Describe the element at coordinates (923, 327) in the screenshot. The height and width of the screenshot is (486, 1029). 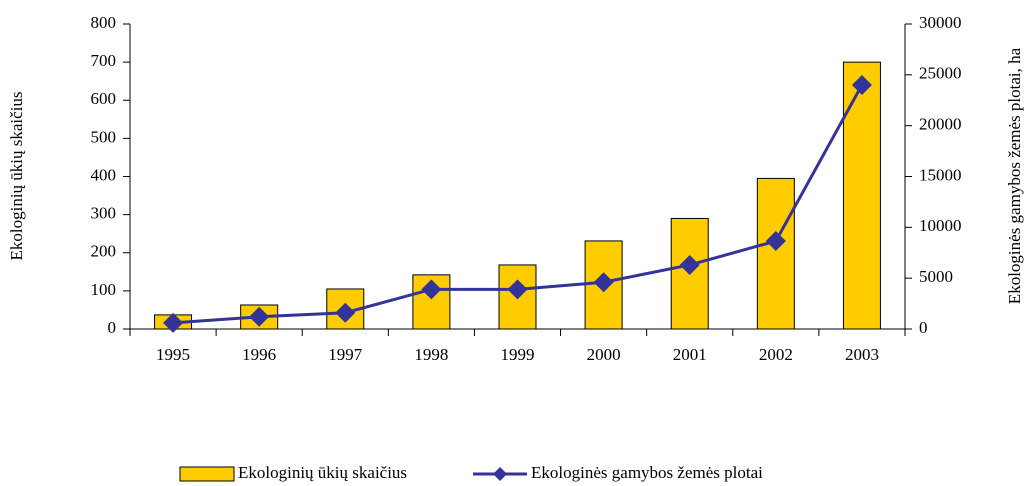
I see `y2-tick-label: 0` at that location.